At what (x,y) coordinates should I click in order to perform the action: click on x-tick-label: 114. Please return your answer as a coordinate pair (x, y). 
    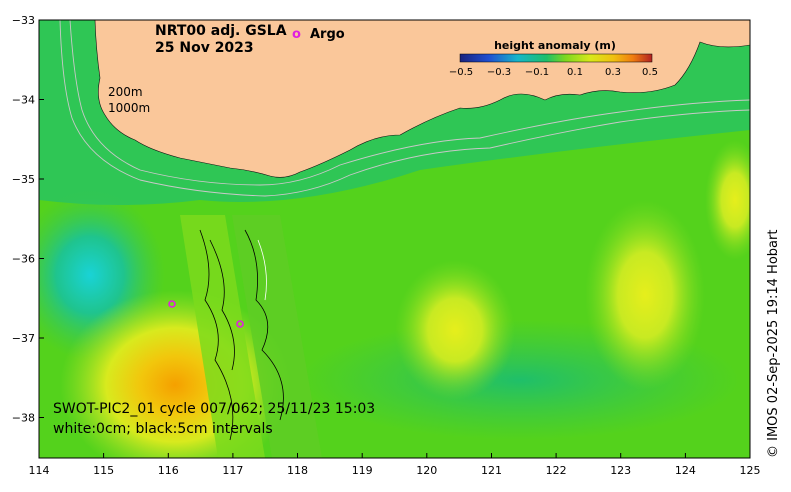
    Looking at the image, I should click on (39, 470).